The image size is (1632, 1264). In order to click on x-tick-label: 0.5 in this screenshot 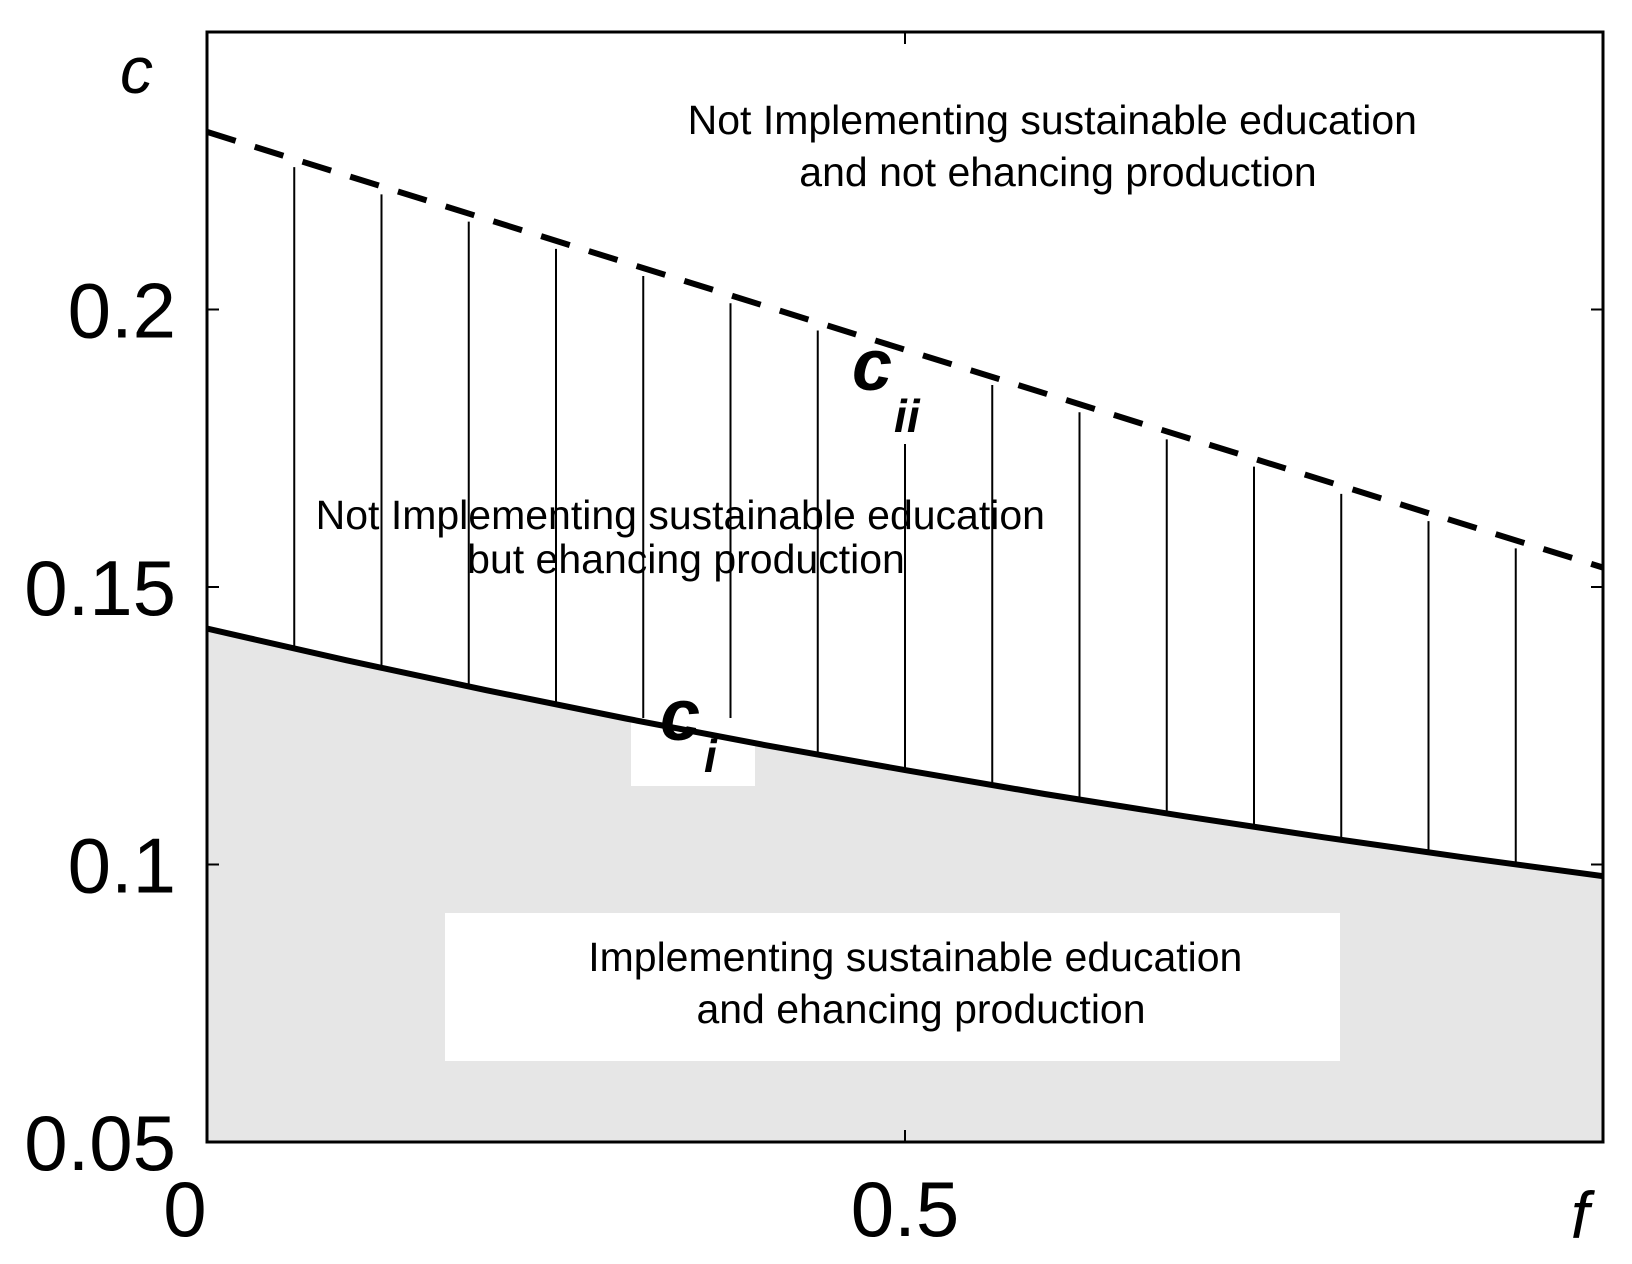, I will do `click(905, 1209)`.